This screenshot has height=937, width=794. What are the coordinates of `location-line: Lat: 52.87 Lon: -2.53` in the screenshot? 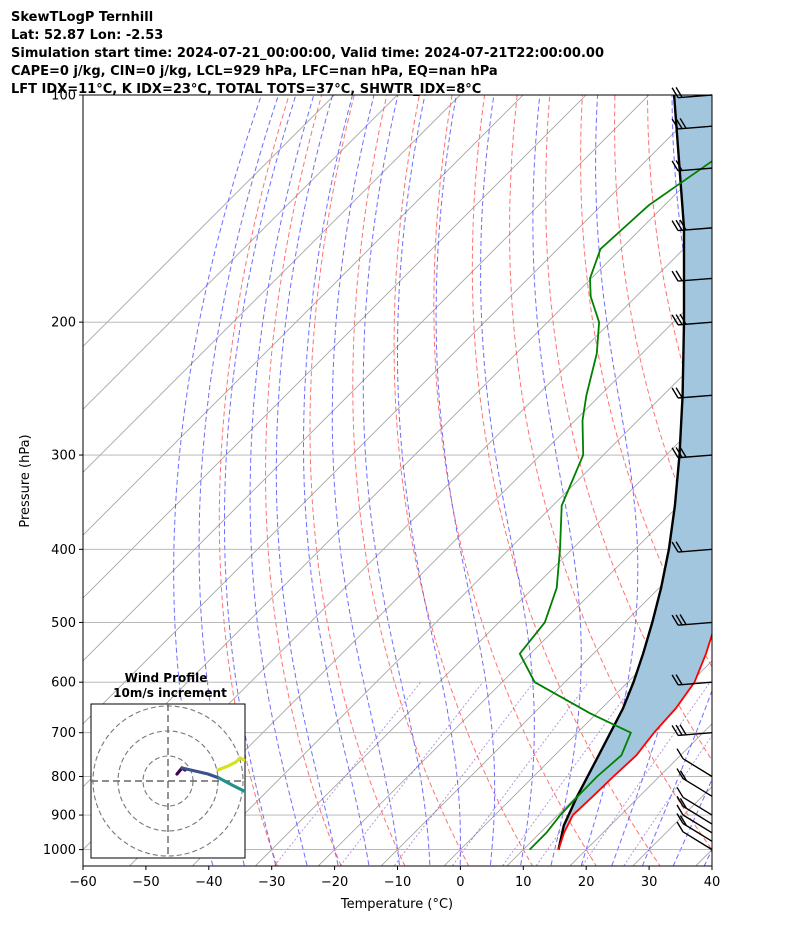 It's located at (87, 35).